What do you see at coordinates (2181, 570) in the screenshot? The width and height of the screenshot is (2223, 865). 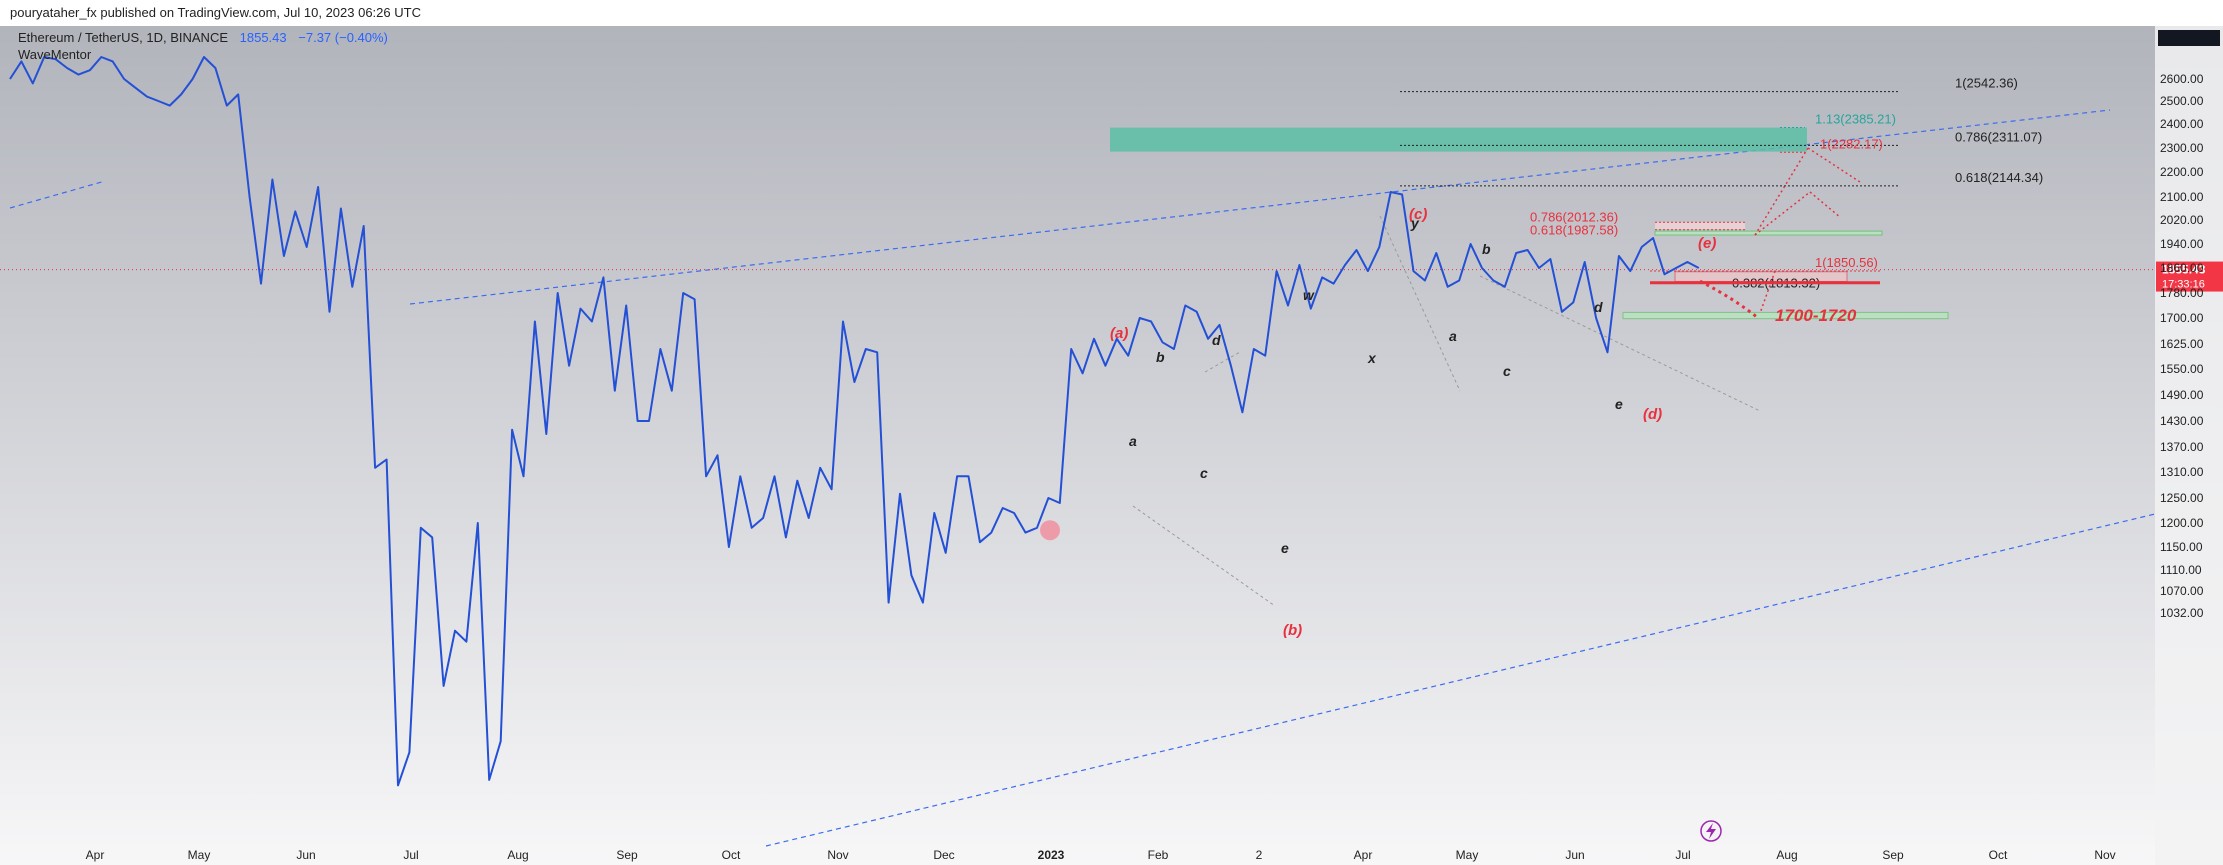 I see `y-tick-label: 1110.00` at bounding box center [2181, 570].